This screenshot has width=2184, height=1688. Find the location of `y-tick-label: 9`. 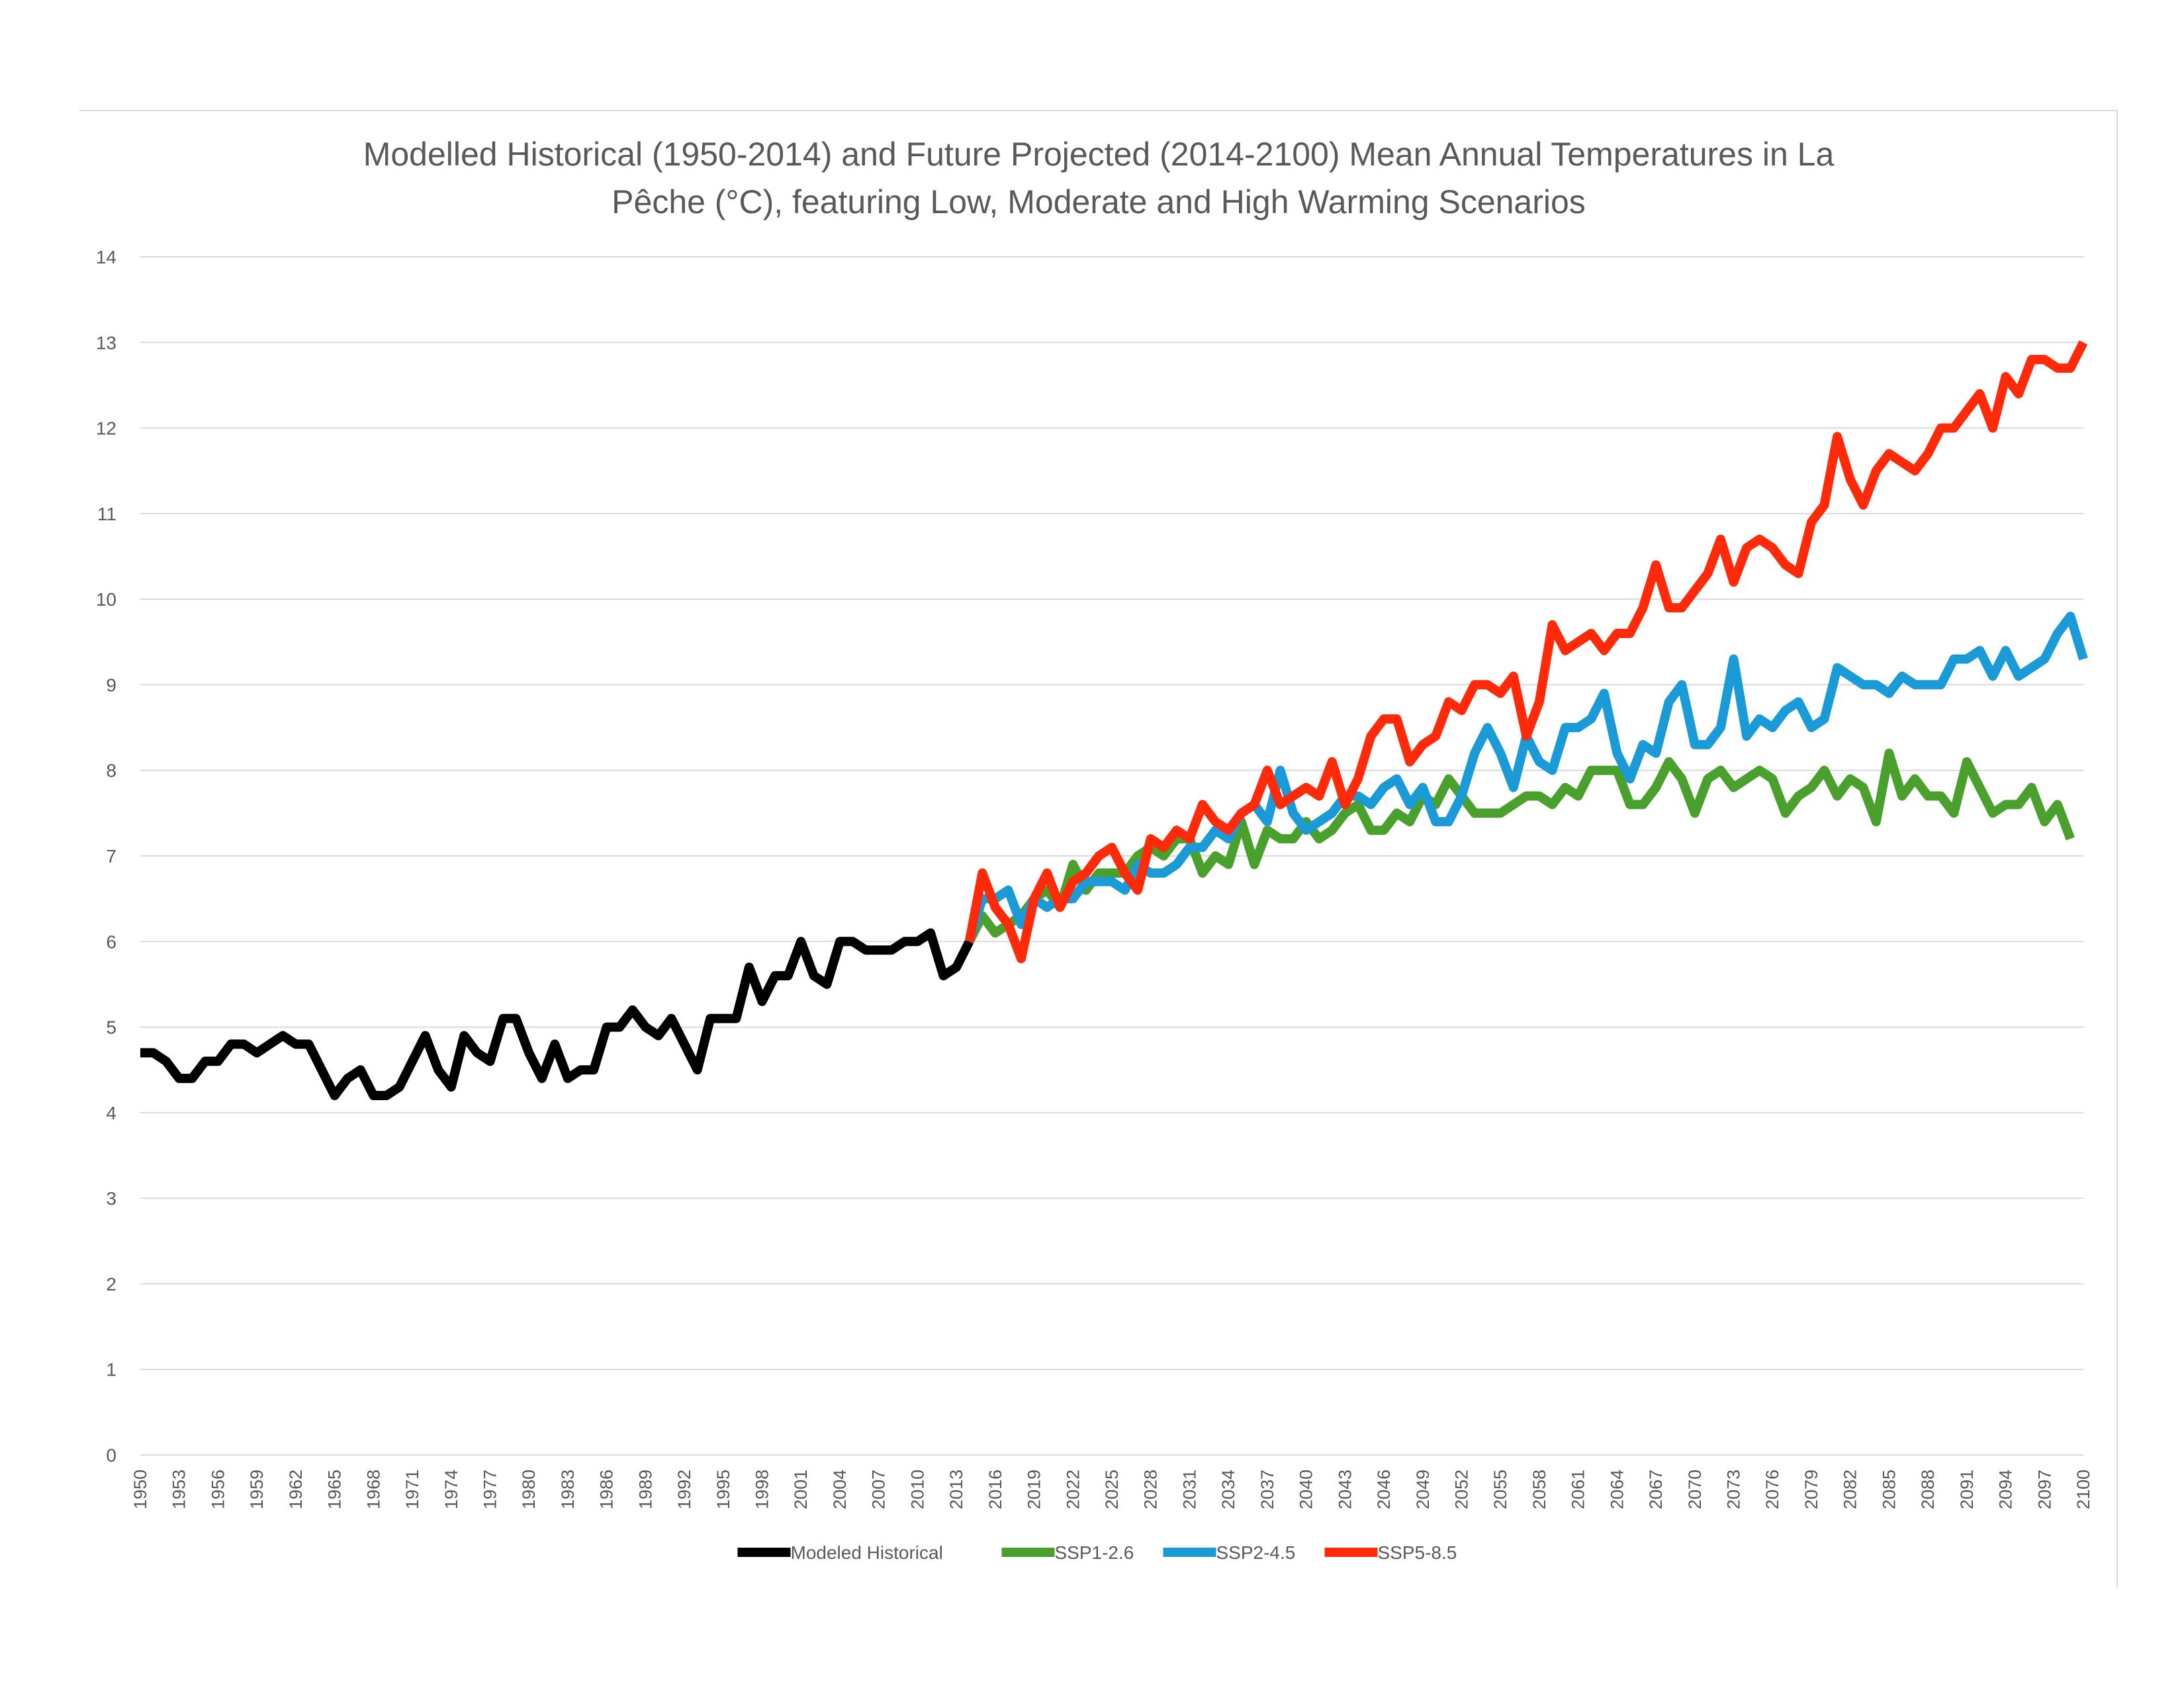

y-tick-label: 9 is located at coordinates (111, 685).